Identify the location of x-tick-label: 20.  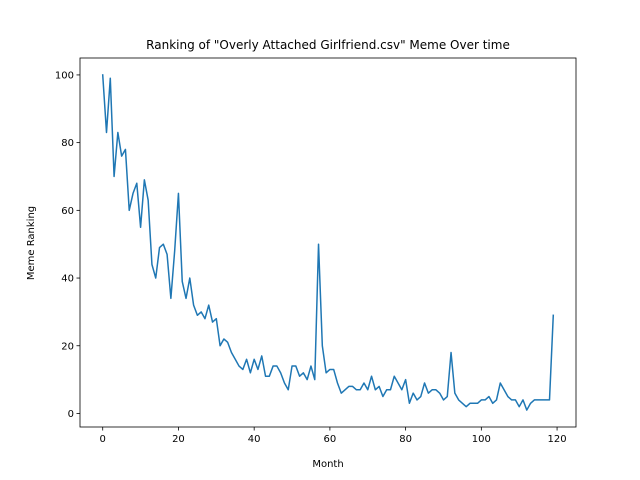
(178, 439).